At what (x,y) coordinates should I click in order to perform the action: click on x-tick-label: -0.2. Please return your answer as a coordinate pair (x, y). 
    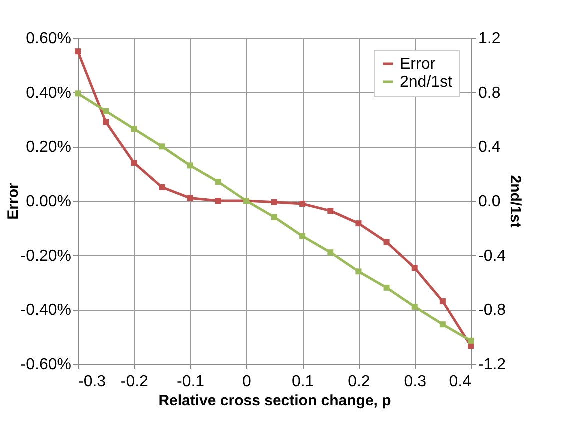
    Looking at the image, I should click on (134, 382).